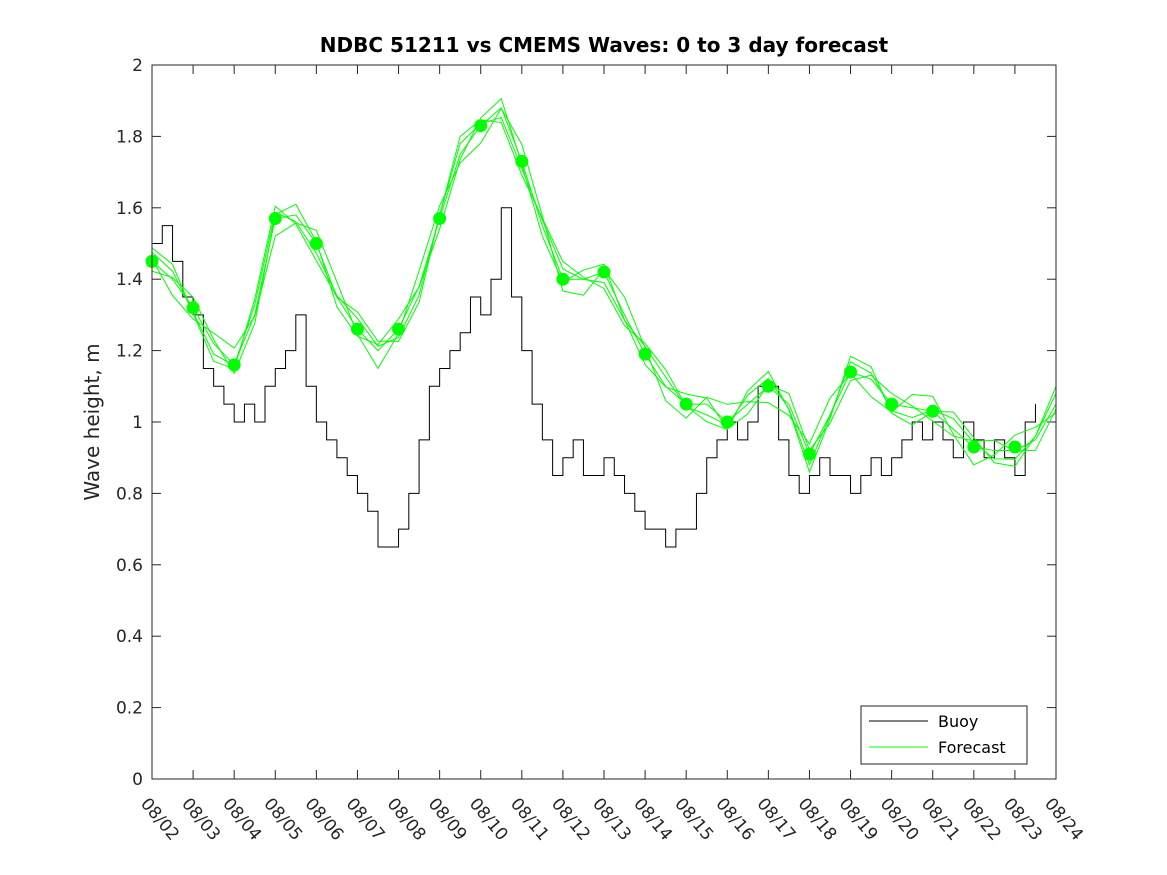 This screenshot has height=875, width=1167. I want to click on legend: Buoy Forecast, so click(944, 735).